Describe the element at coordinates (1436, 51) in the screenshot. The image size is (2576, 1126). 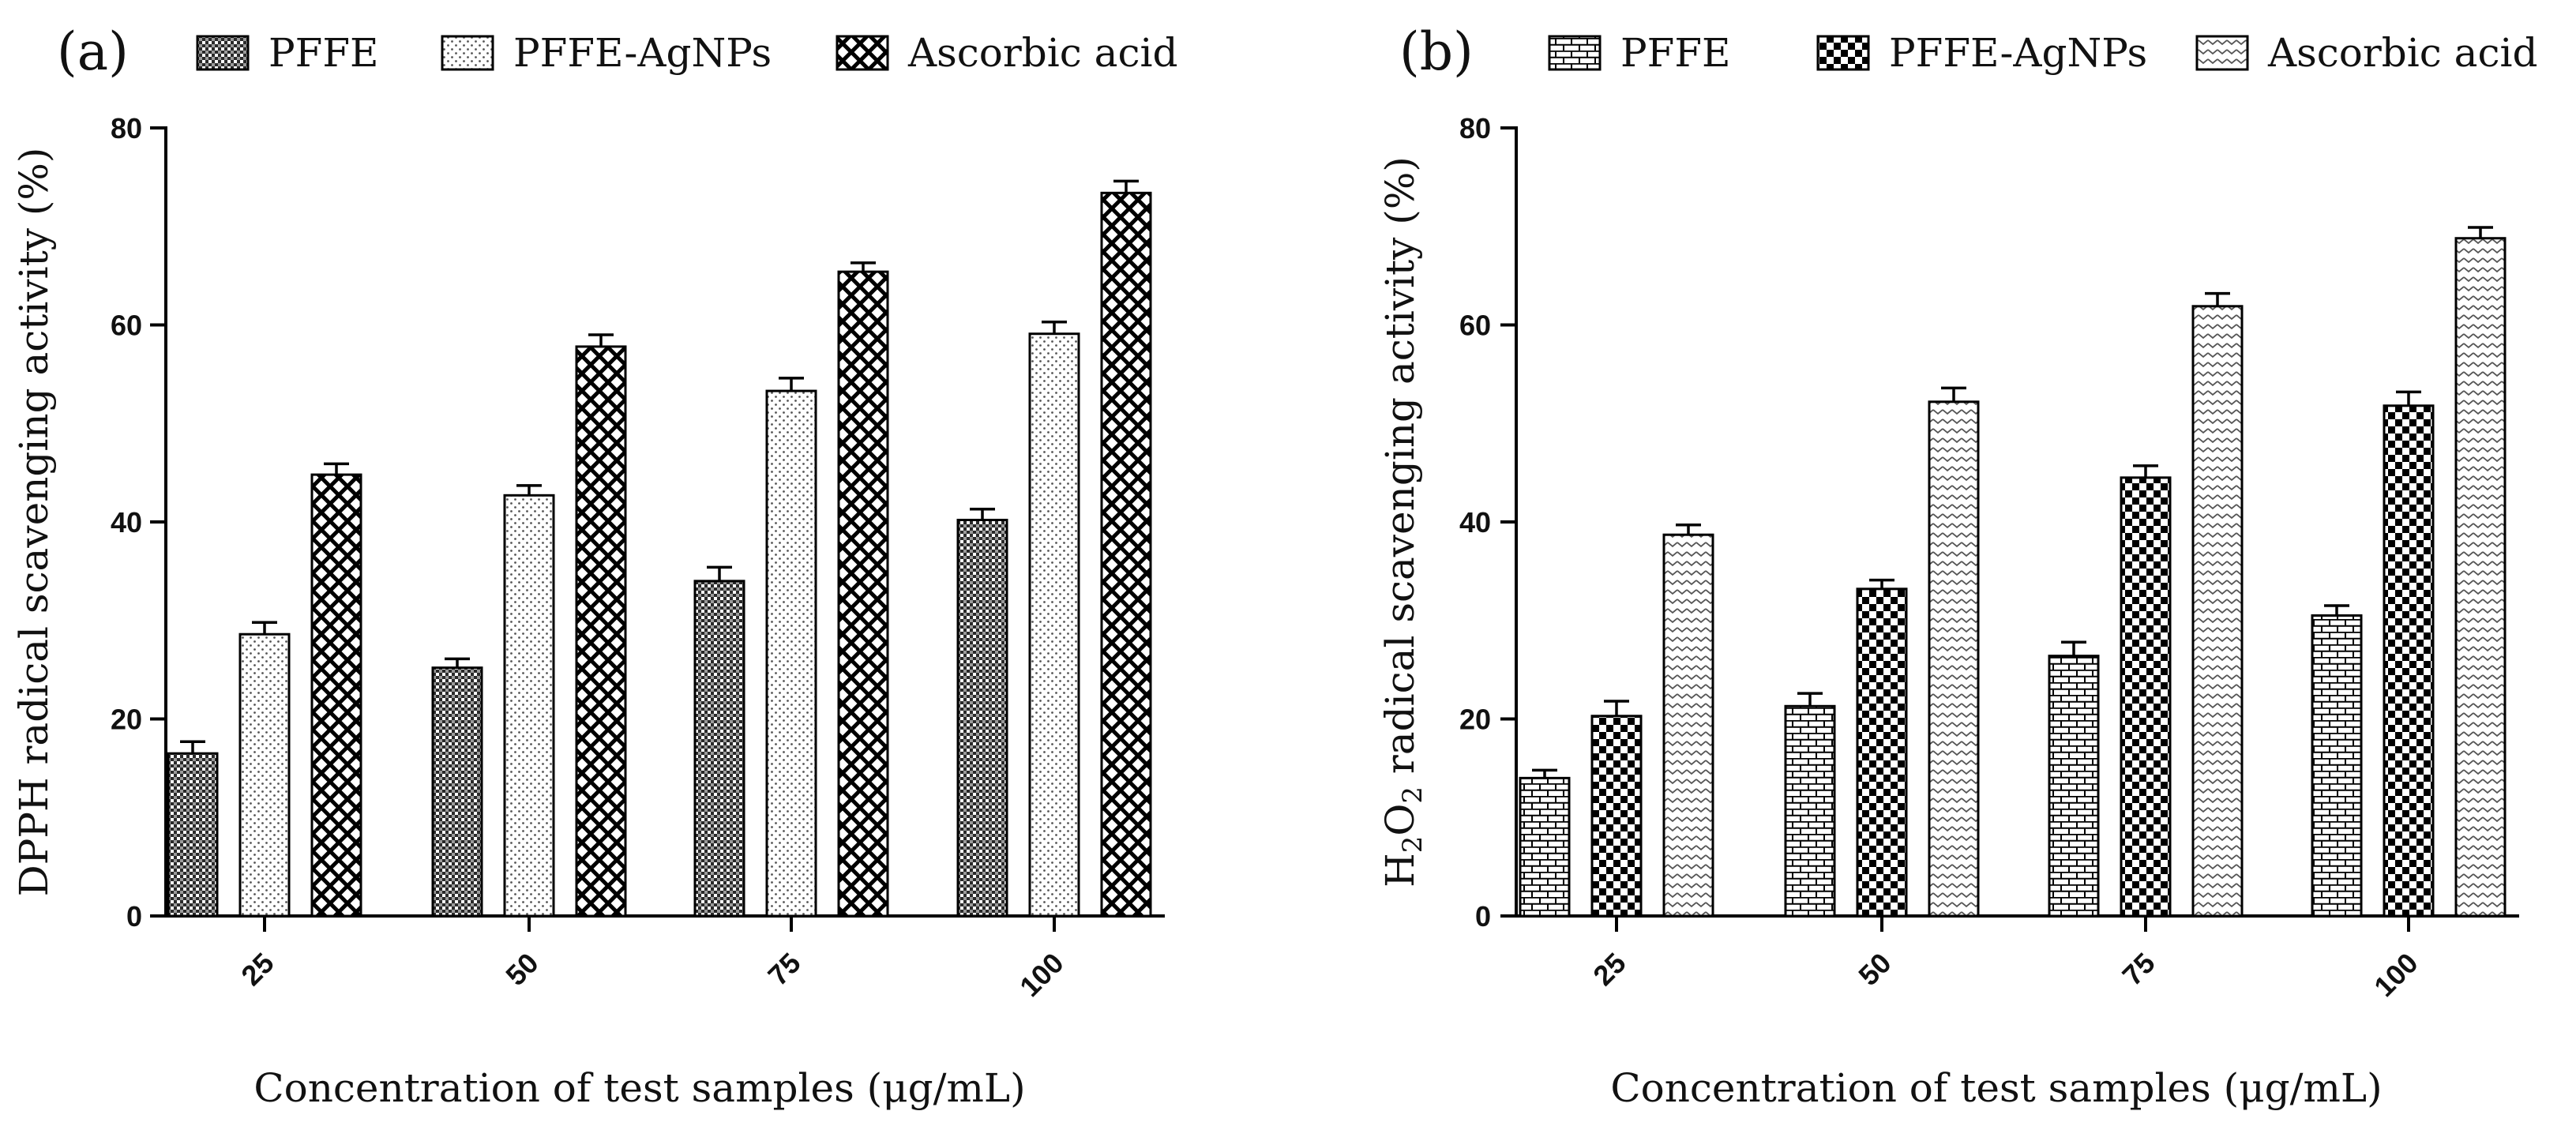
I see `panel-label: (b)` at that location.